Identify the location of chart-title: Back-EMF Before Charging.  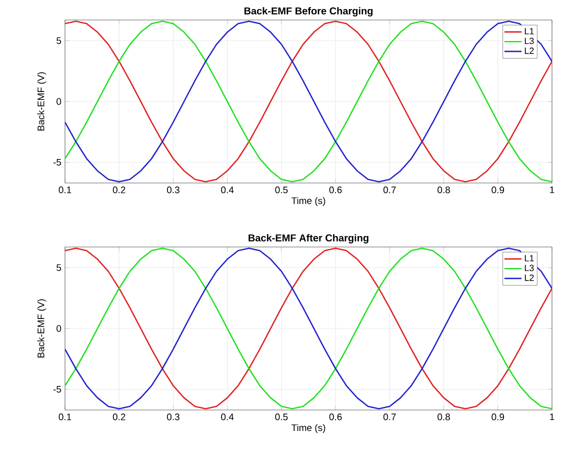
(308, 11).